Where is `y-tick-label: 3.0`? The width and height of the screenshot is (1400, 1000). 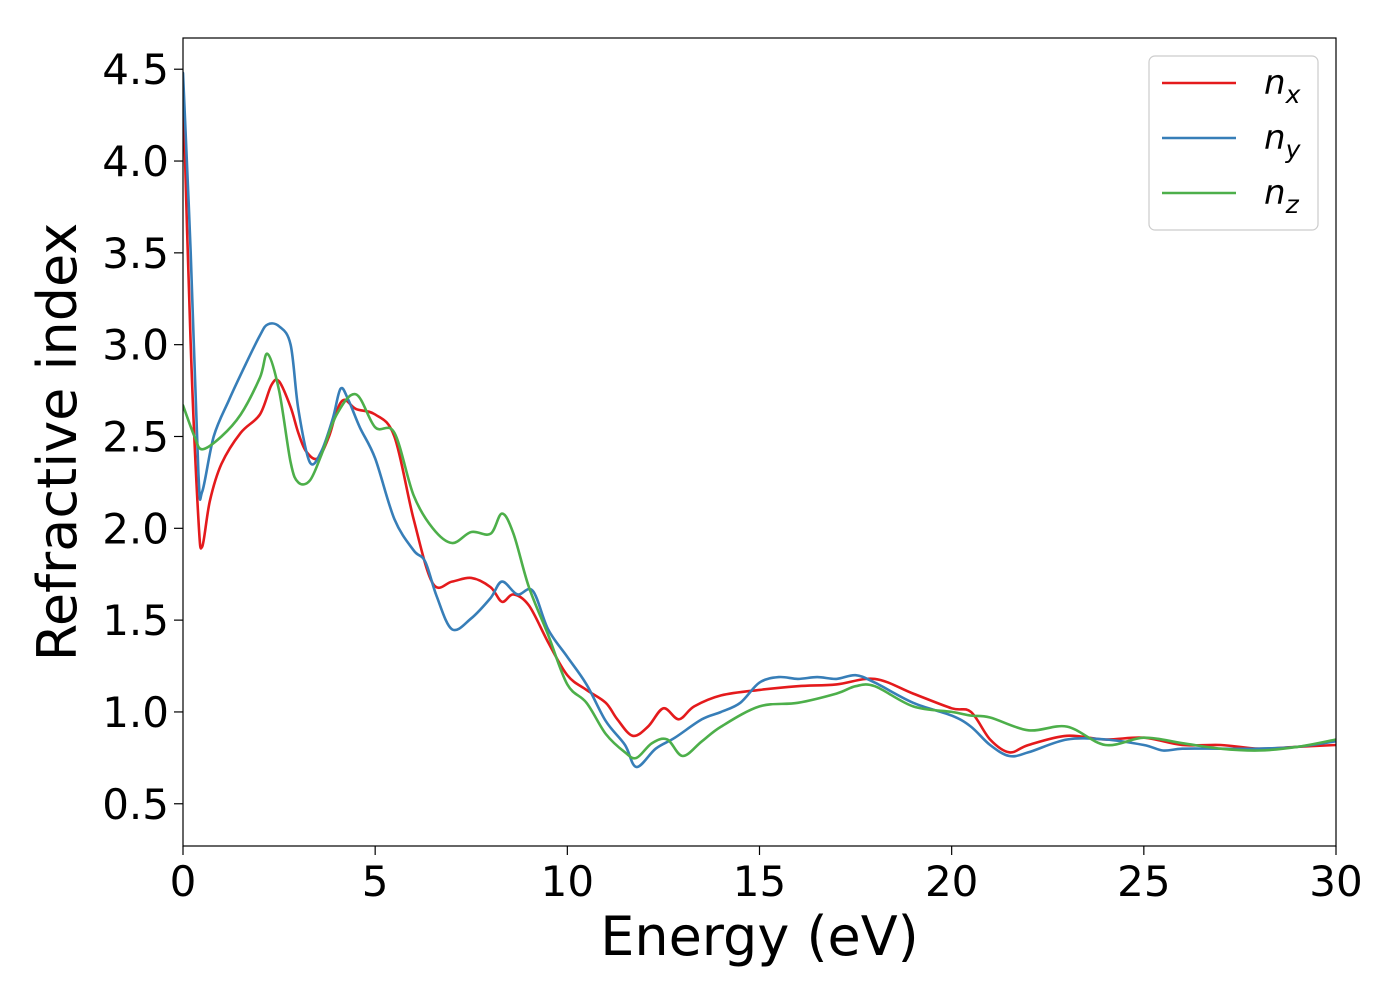
y-tick-label: 3.0 is located at coordinates (135, 345).